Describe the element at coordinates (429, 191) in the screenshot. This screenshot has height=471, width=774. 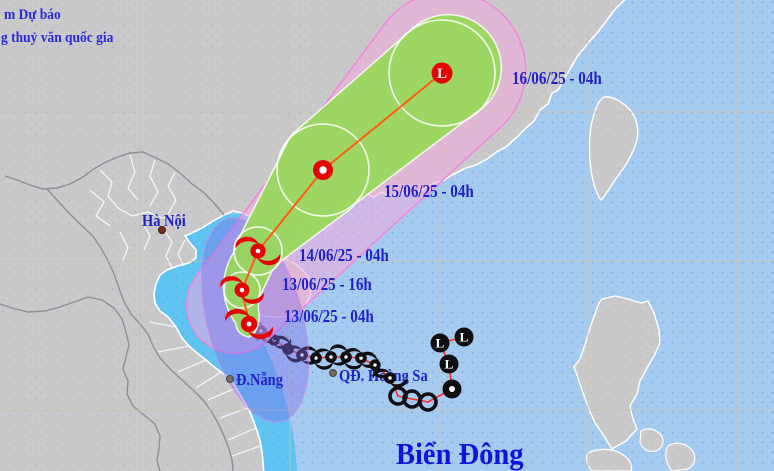
I see `forecast-label-3: 15/06/25 - 04h` at that location.